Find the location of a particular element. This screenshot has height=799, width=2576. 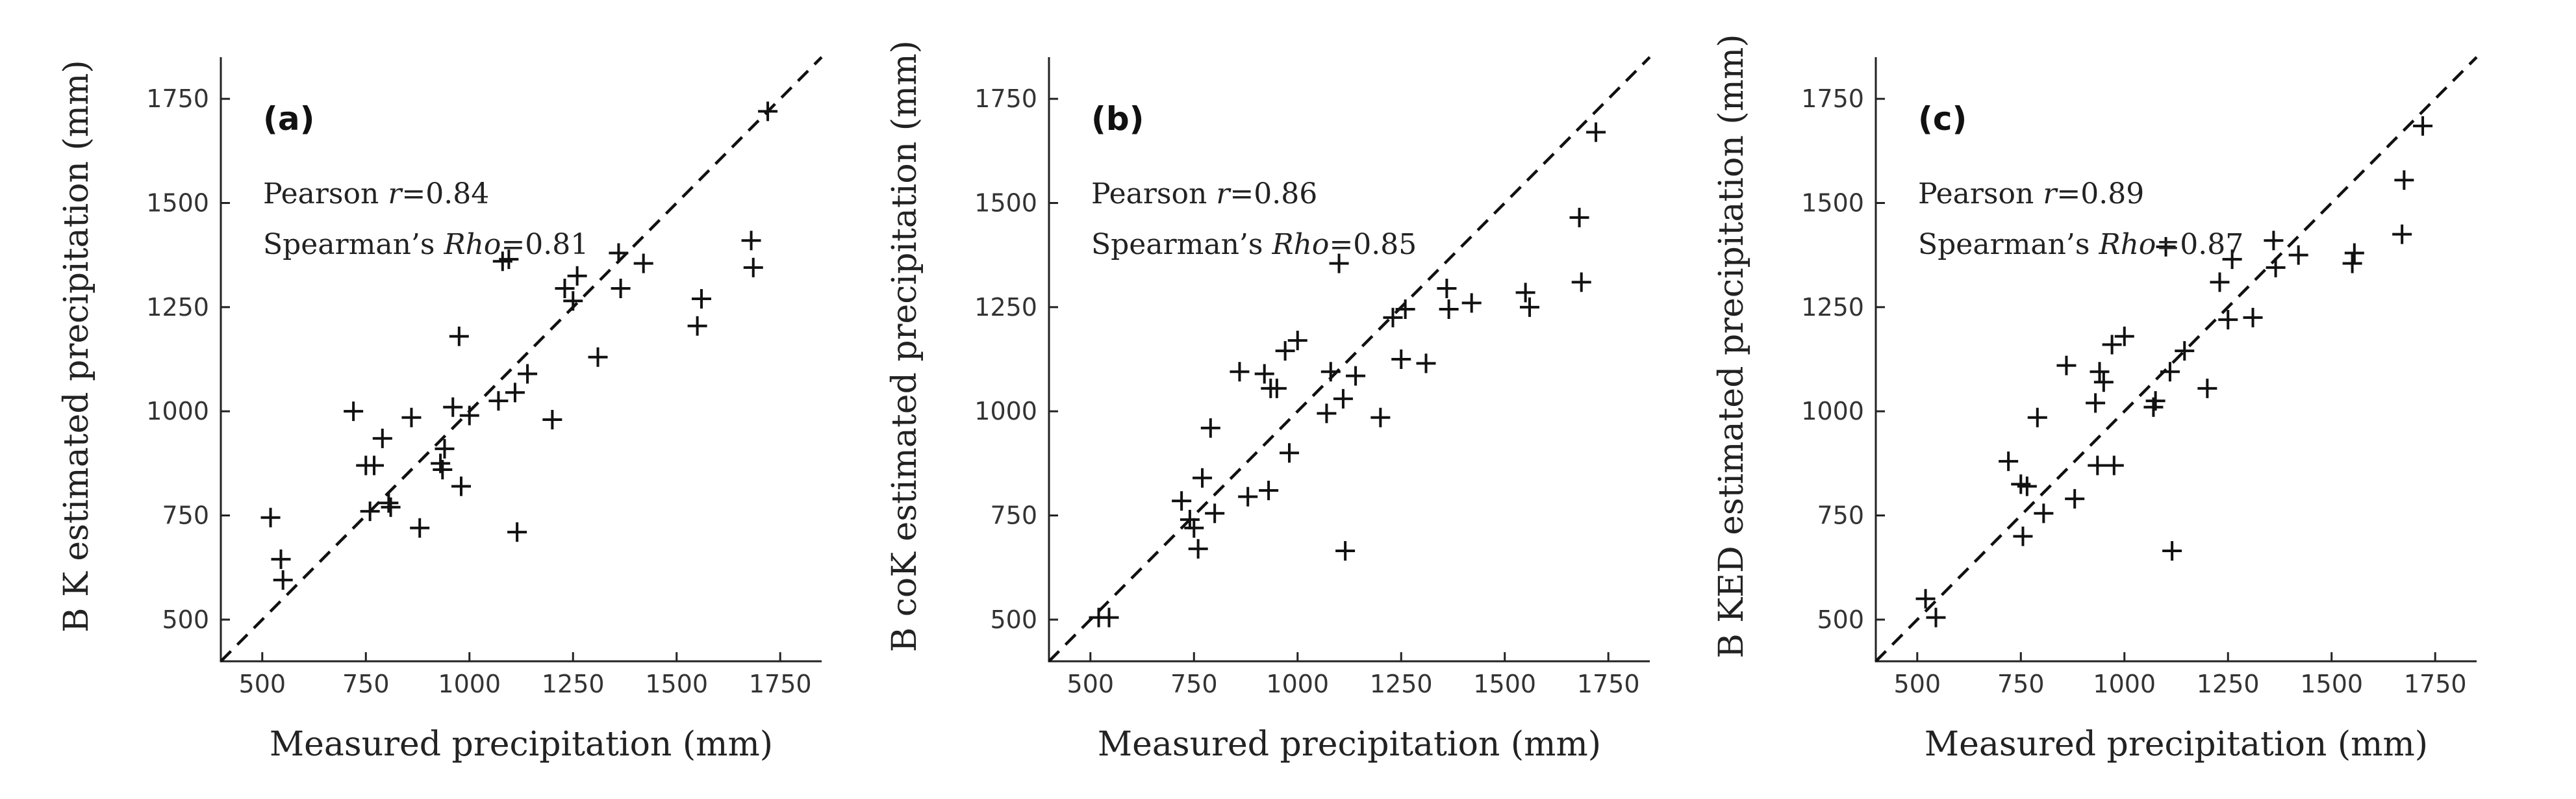

stat-label: Spearman’s is located at coordinates (2009, 244).